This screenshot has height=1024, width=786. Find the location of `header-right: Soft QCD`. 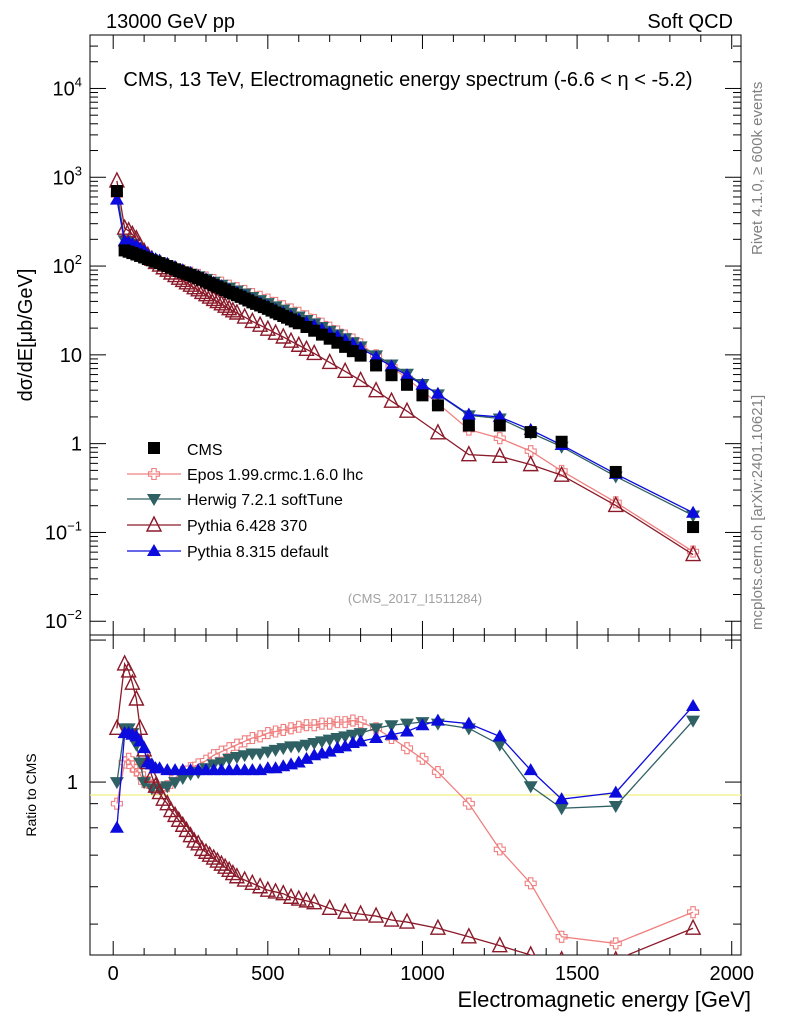

header-right: Soft QCD is located at coordinates (690, 22).